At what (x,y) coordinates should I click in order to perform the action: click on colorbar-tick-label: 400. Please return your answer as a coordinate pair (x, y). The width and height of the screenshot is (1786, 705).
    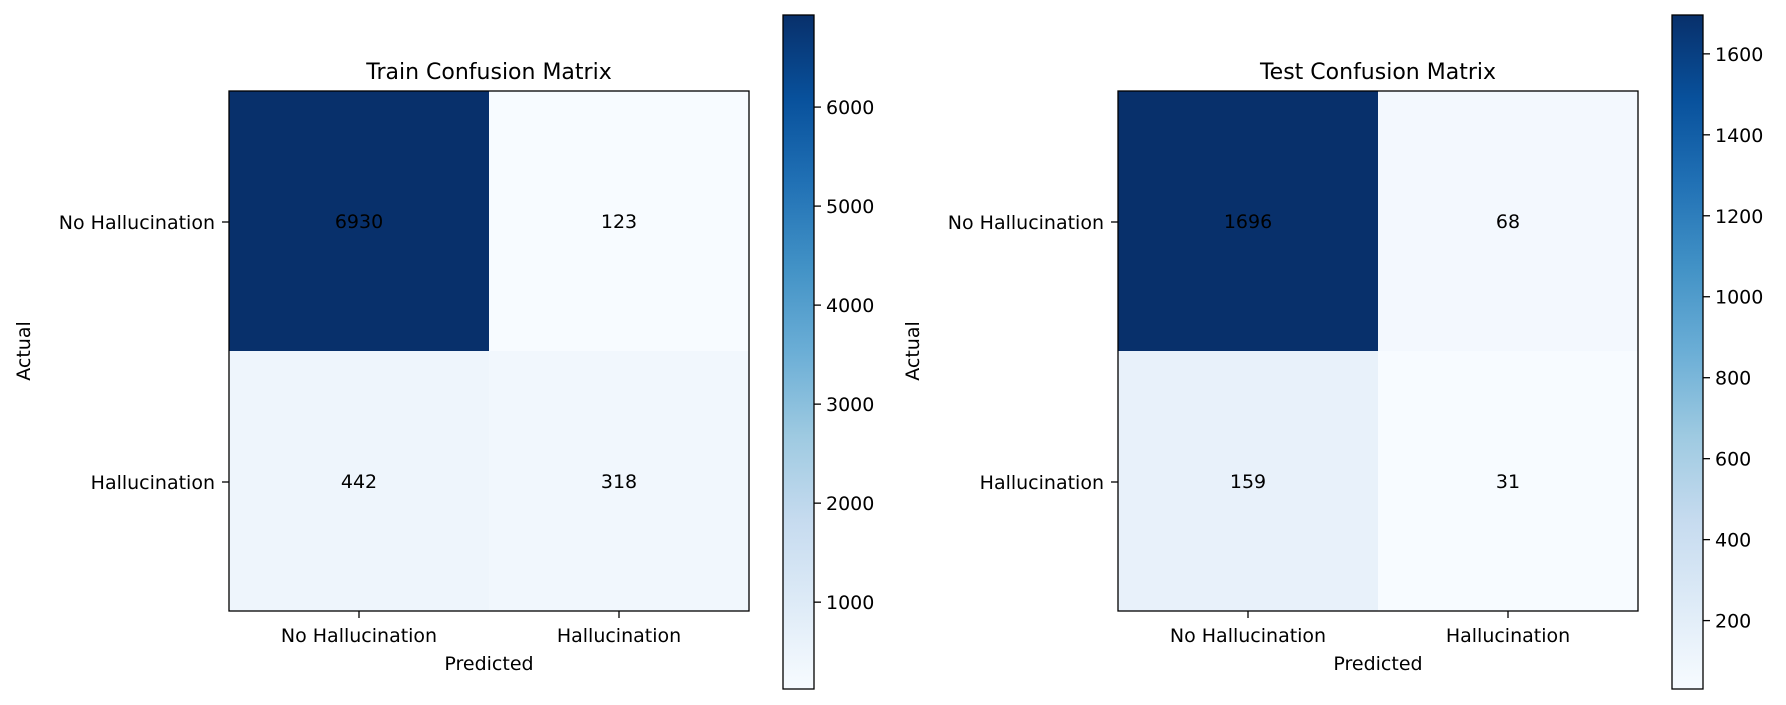
    Looking at the image, I should click on (1733, 541).